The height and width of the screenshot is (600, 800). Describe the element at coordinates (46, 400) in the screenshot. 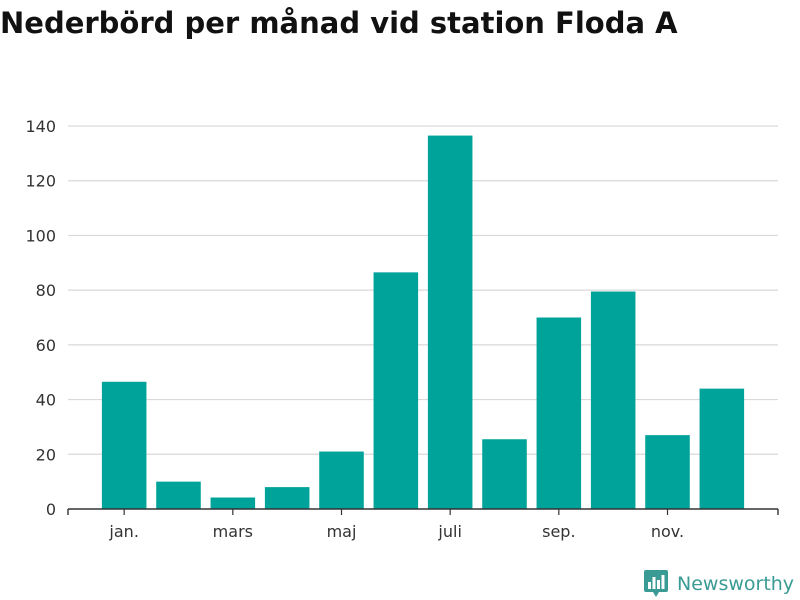

I see `y-tick-label-40: 40` at that location.